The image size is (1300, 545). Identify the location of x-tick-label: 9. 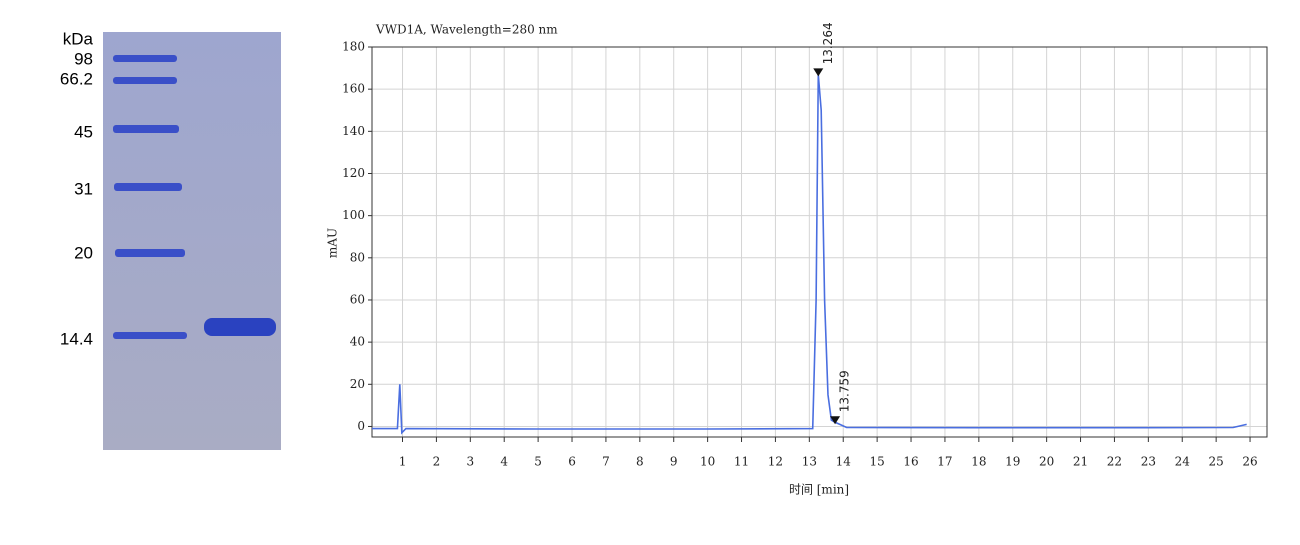
(674, 462).